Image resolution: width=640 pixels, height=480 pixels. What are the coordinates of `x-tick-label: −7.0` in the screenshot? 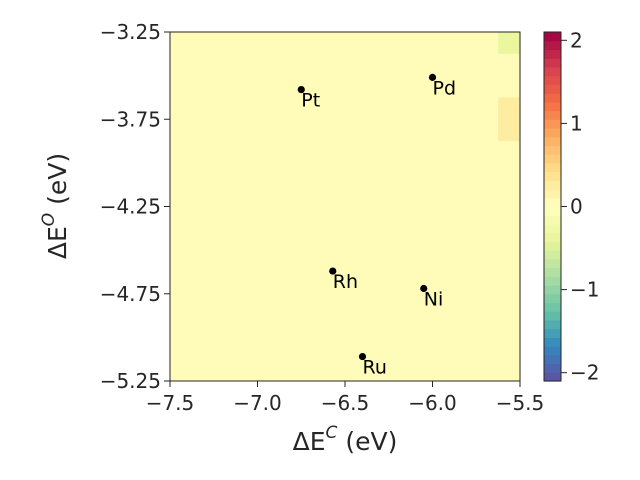 It's located at (257, 403).